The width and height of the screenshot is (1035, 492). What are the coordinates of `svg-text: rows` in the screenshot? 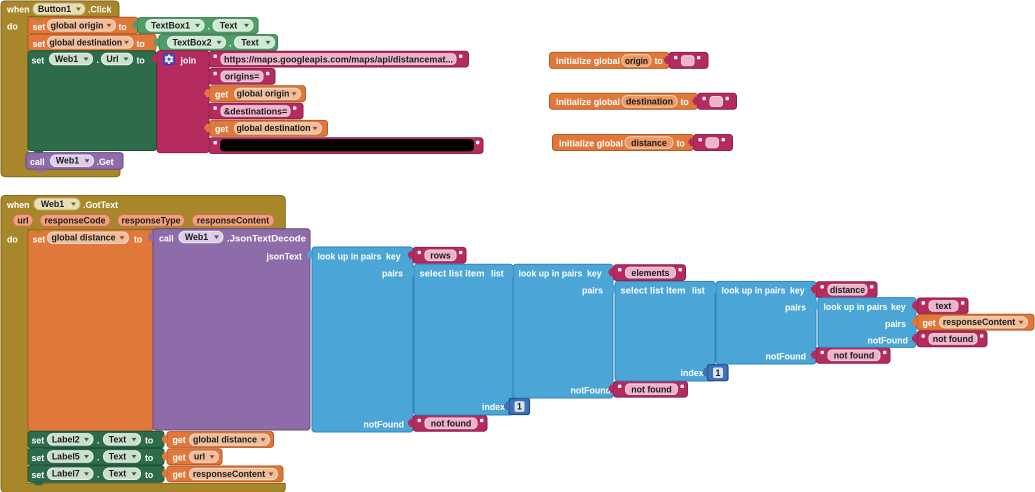 It's located at (440, 256).